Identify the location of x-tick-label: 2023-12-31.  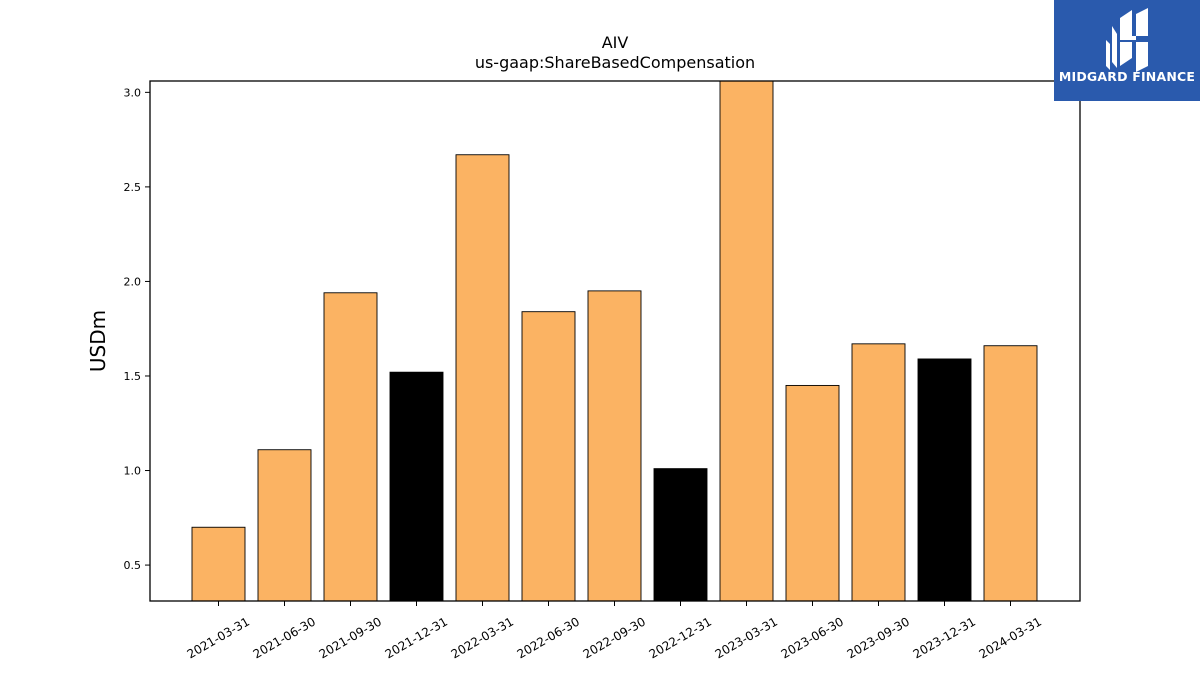
(944, 637).